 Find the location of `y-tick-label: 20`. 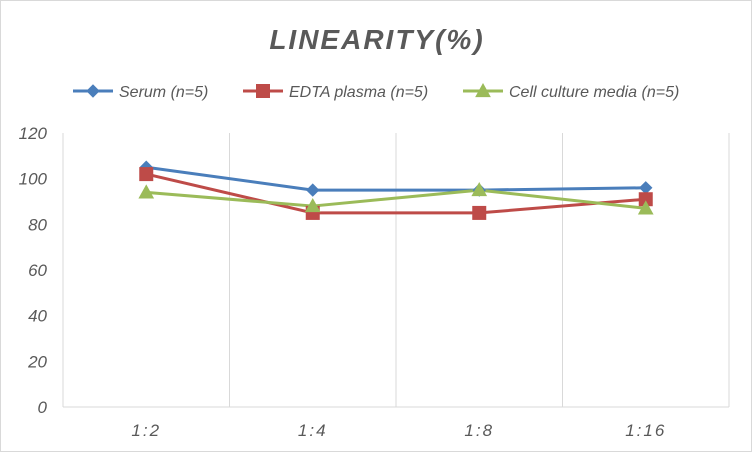

y-tick-label: 20 is located at coordinates (37, 361).